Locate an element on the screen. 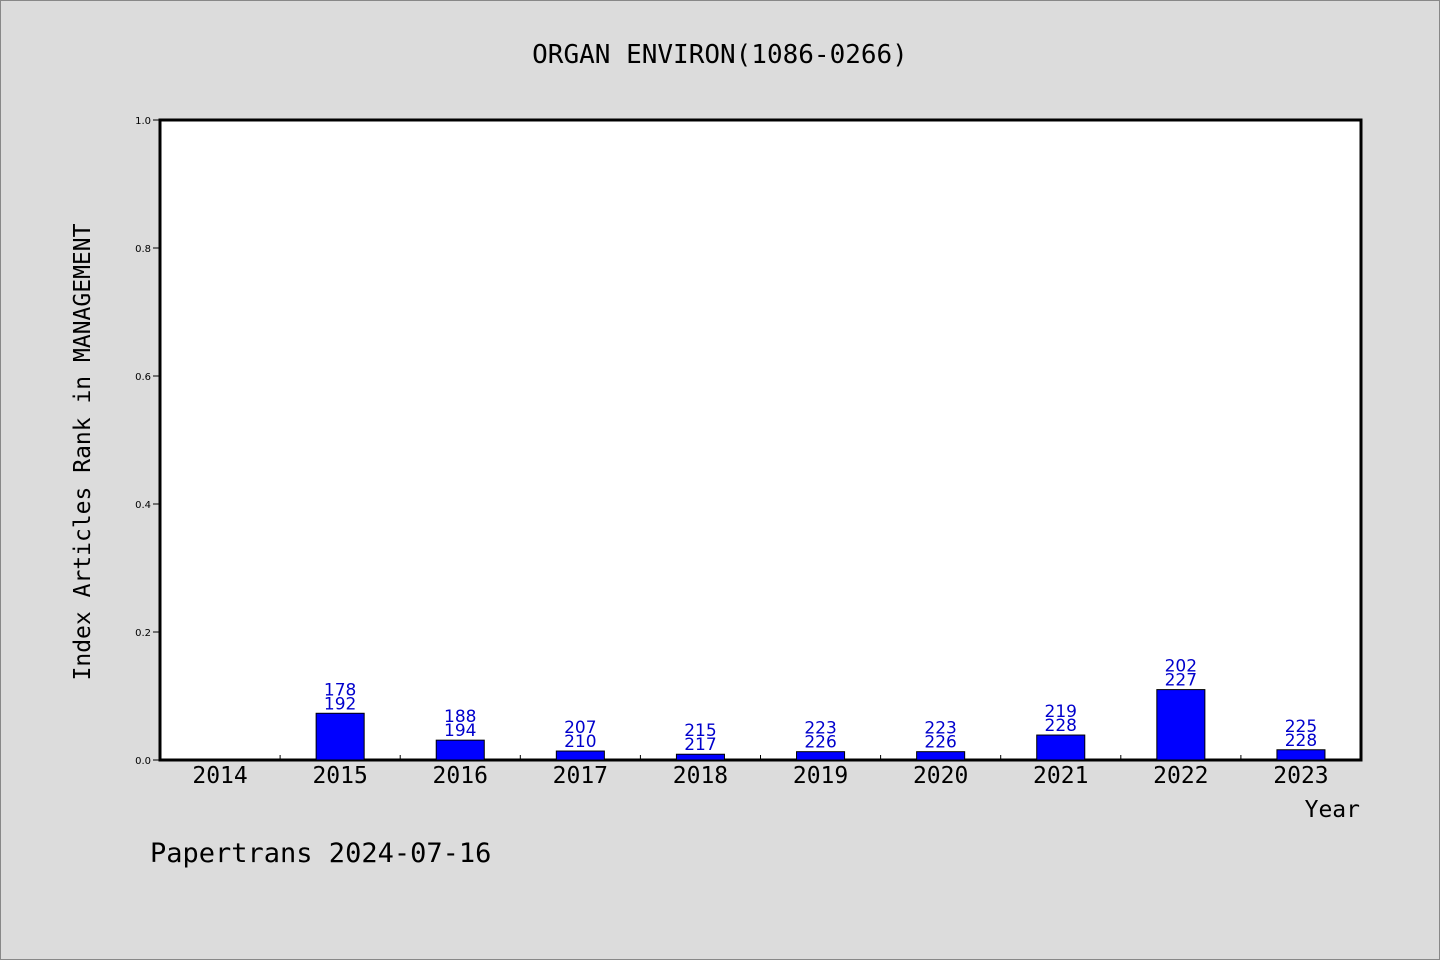 The image size is (1440, 960). bar-label-rank: 225 is located at coordinates (1301, 727).